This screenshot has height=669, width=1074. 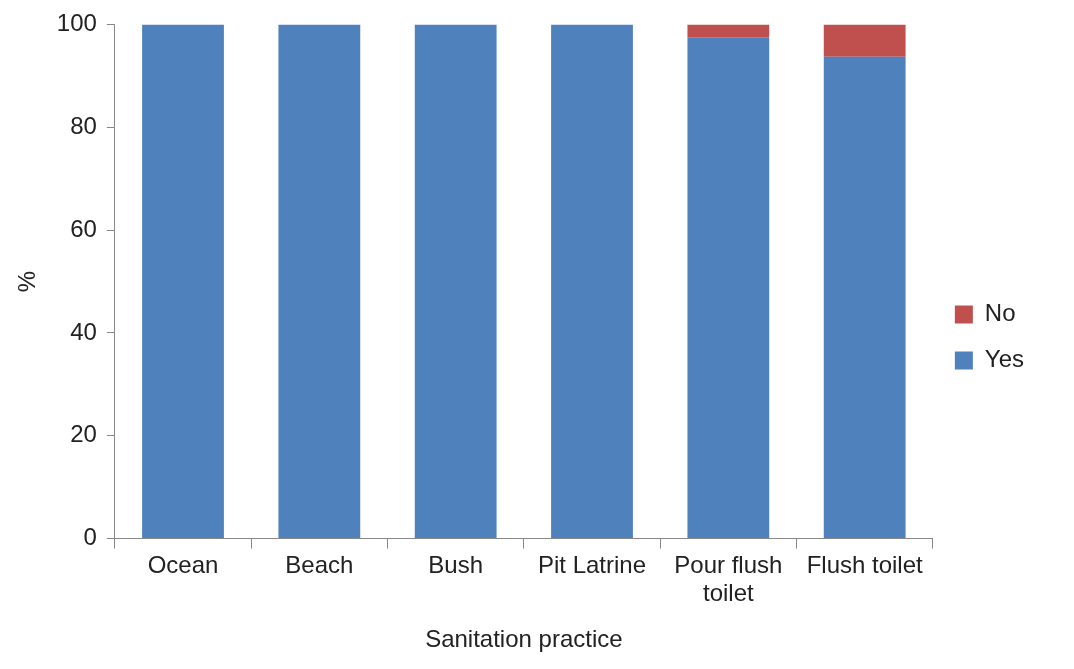 I want to click on legend-label: No, so click(x=1000, y=313).